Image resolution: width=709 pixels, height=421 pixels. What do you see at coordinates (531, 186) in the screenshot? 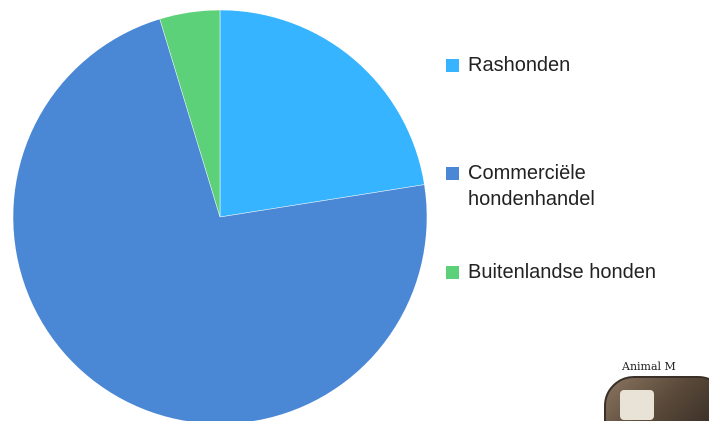
I see `legend-label: Commerciële hondenhandel` at bounding box center [531, 186].